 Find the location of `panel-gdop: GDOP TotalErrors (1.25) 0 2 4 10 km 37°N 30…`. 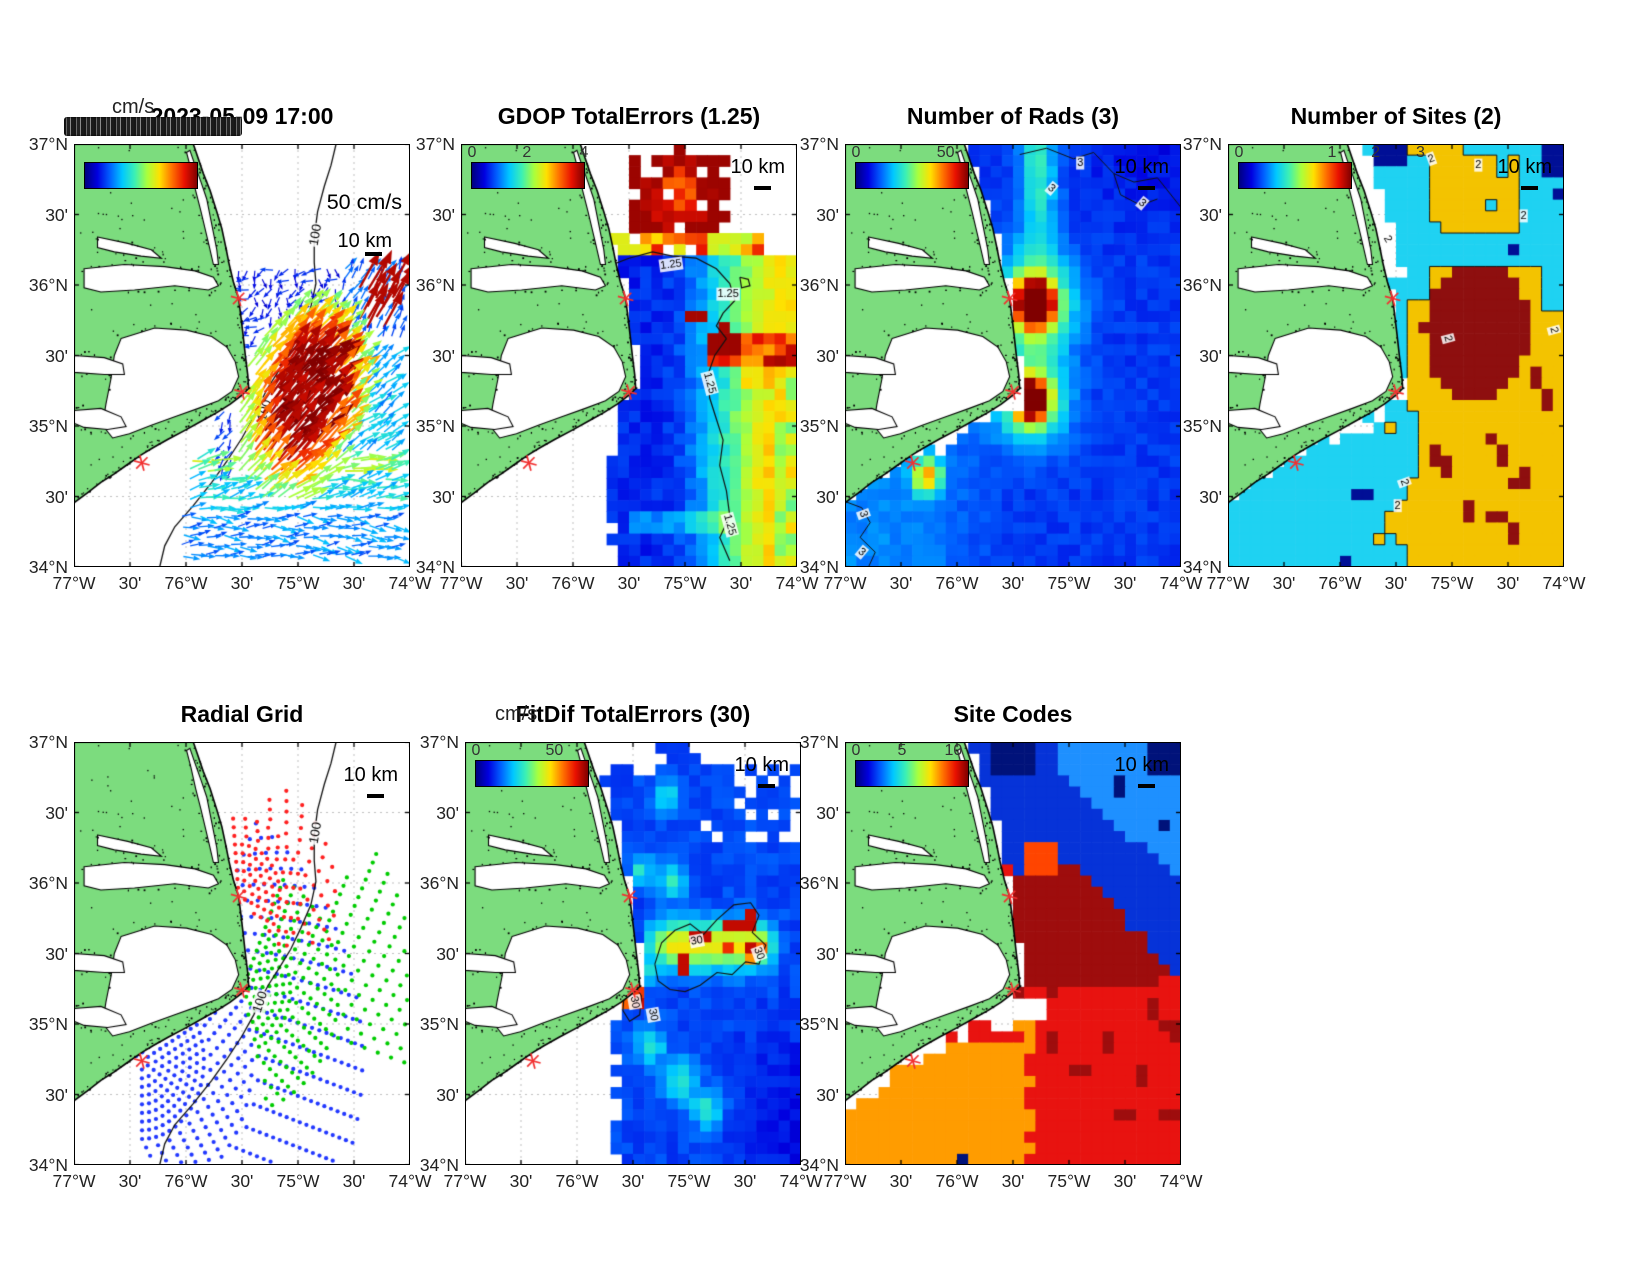

panel-gdop: GDOP TotalErrors (1.25) 0 2 4 10 km 37°N 30… is located at coordinates (617, 348).